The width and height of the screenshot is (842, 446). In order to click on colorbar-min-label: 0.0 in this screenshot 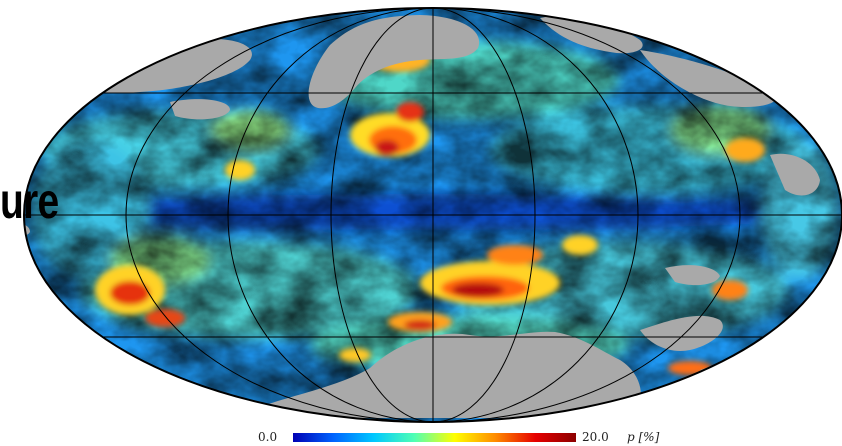, I will do `click(268, 437)`.